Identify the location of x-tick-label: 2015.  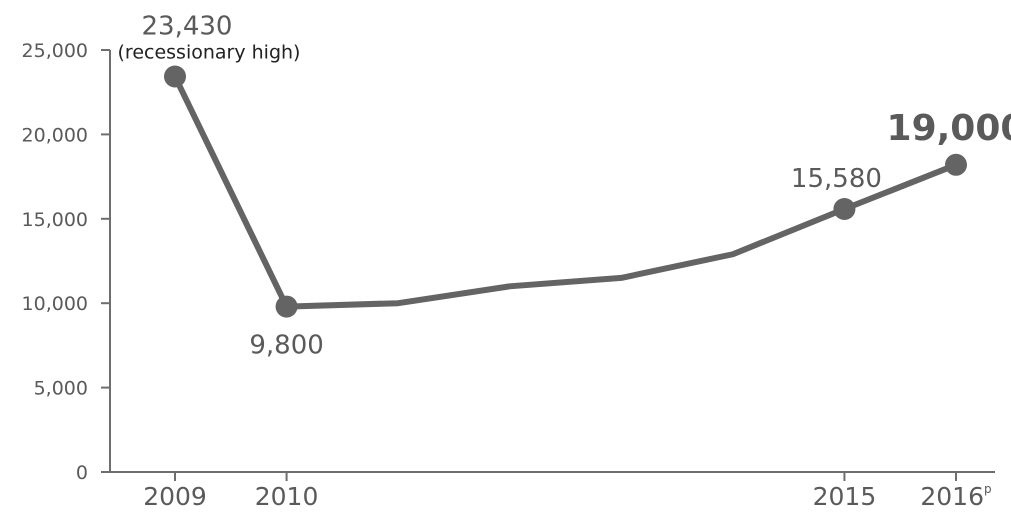
(845, 496).